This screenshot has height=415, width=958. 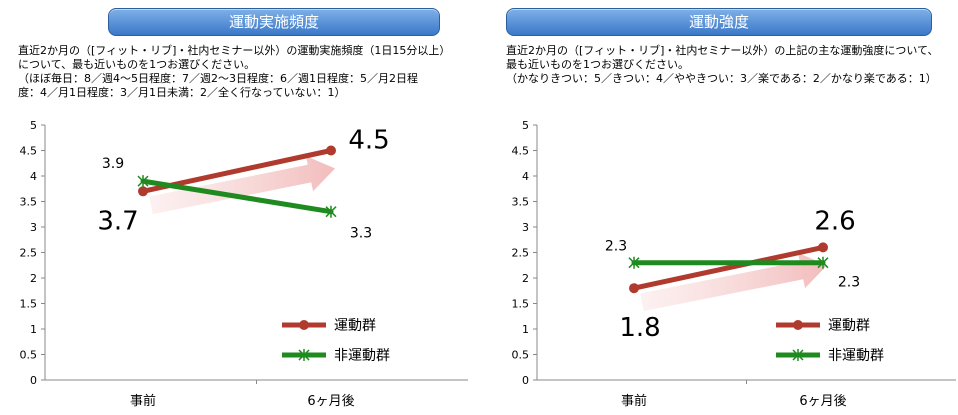 What do you see at coordinates (113, 164) in the screenshot?
I see `data-label: 3.9` at bounding box center [113, 164].